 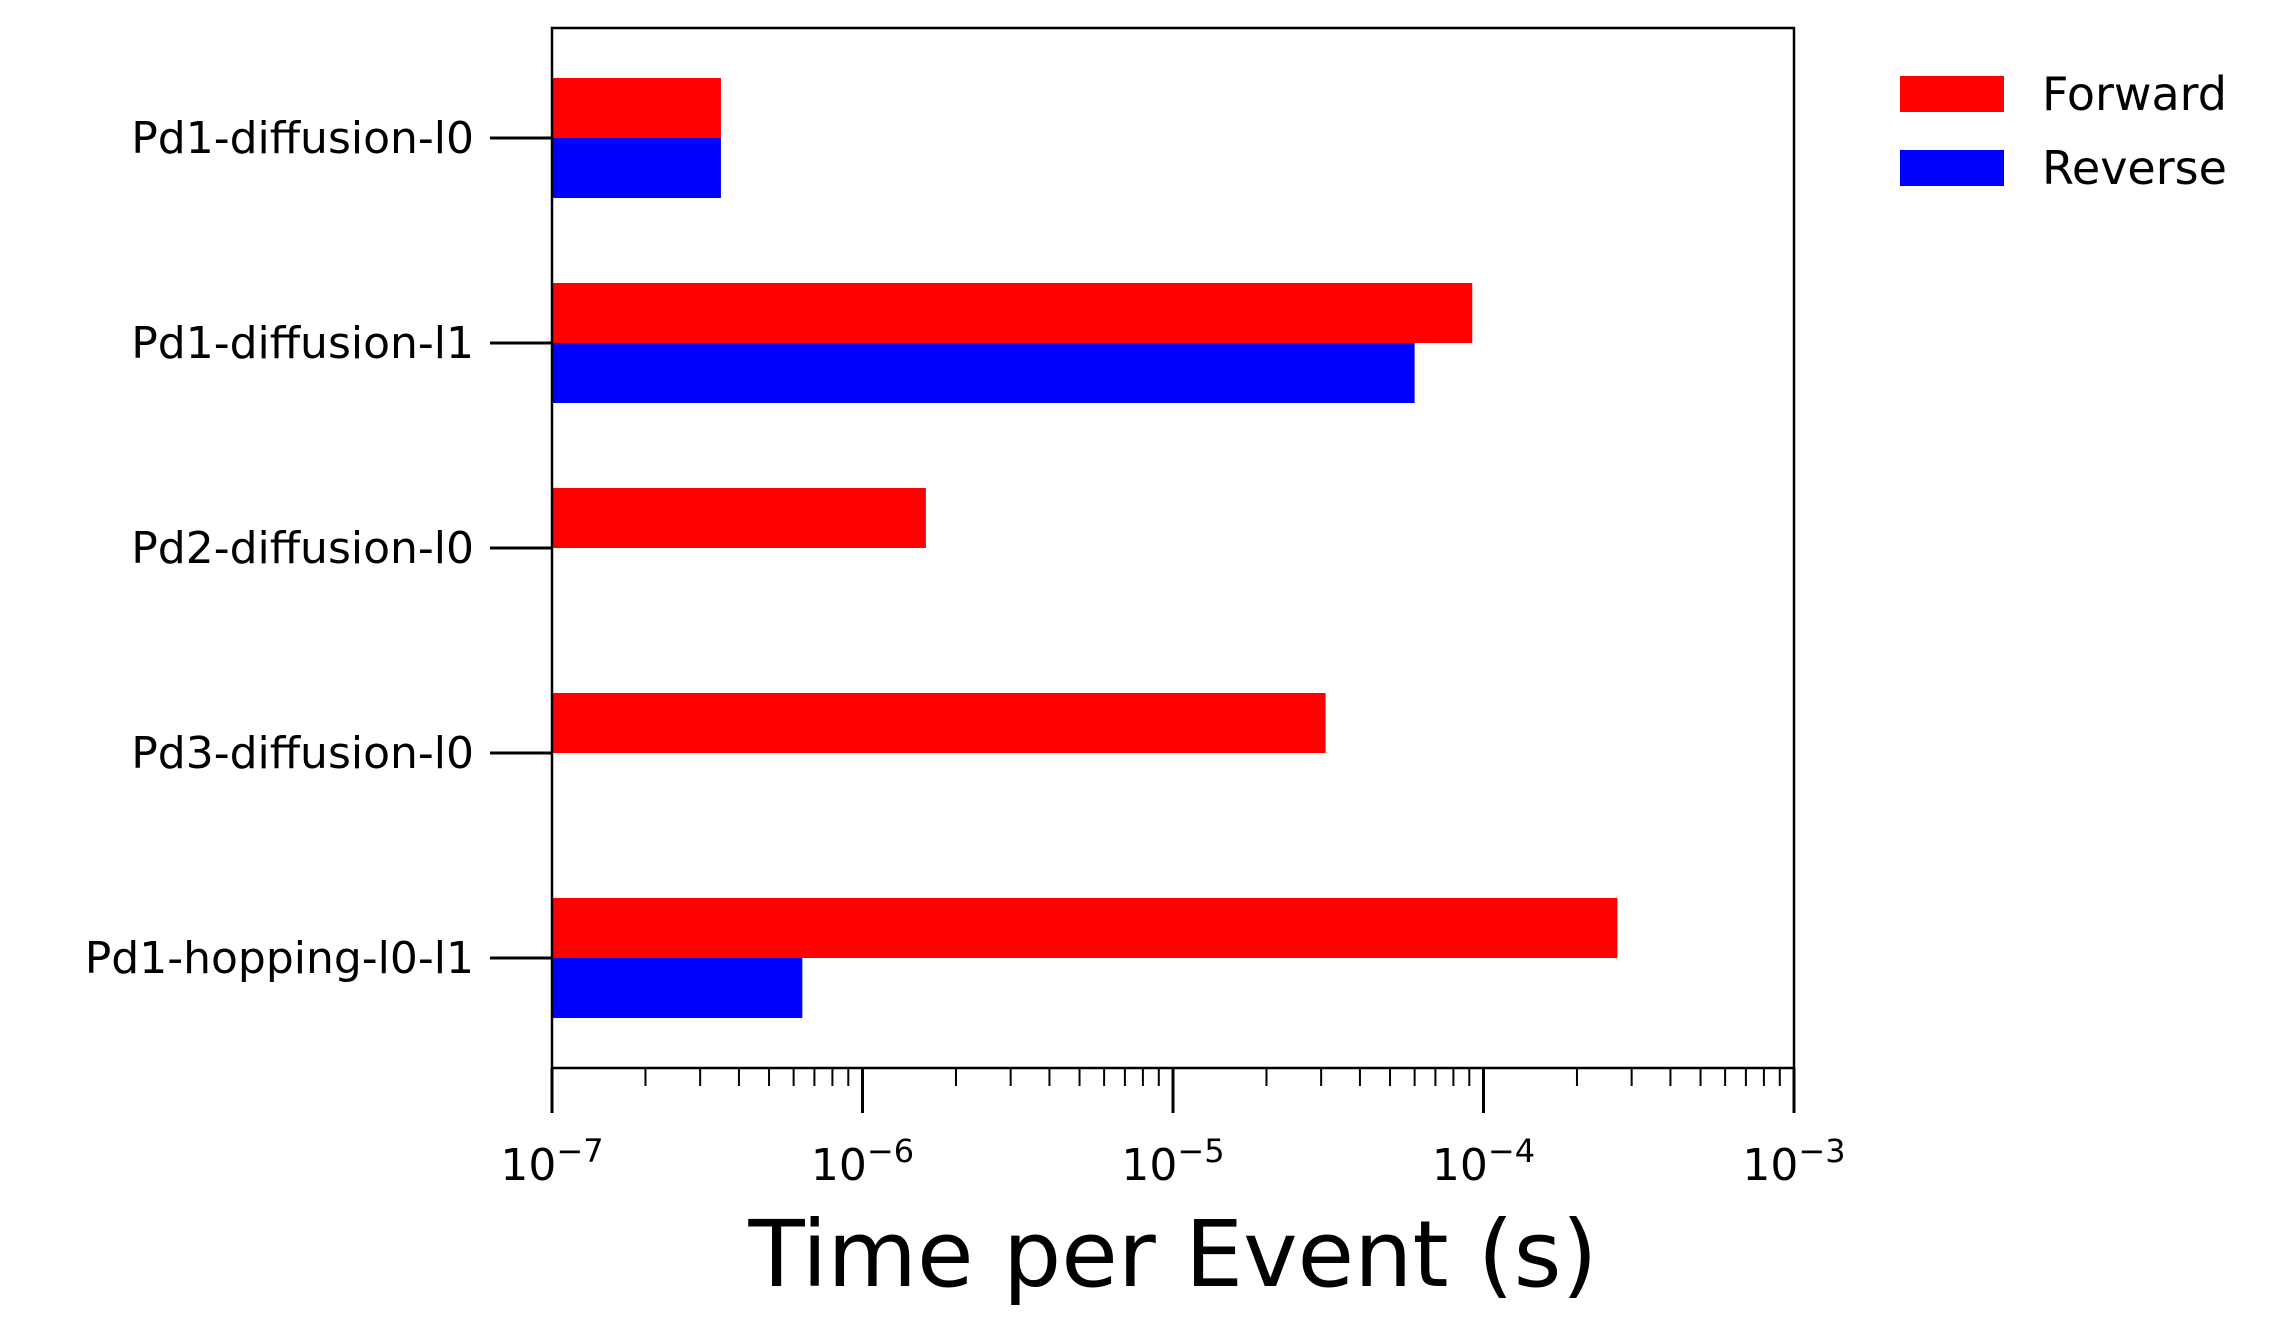 What do you see at coordinates (279, 958) in the screenshot?
I see `y-tick-label-5: Pd1-hopping-l0-l1` at bounding box center [279, 958].